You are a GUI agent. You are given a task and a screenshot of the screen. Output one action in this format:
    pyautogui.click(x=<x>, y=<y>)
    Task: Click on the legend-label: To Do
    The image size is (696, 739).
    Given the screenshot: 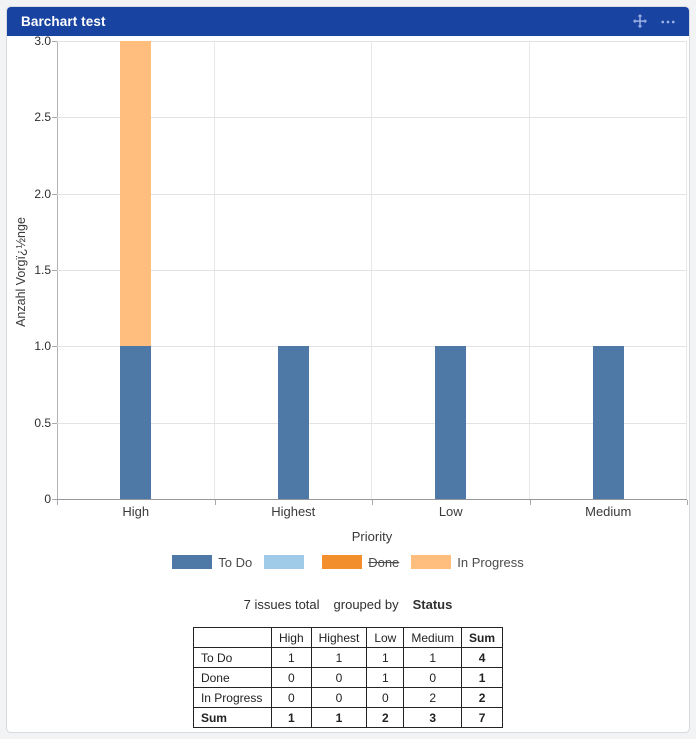 What is the action you would take?
    pyautogui.click(x=235, y=562)
    